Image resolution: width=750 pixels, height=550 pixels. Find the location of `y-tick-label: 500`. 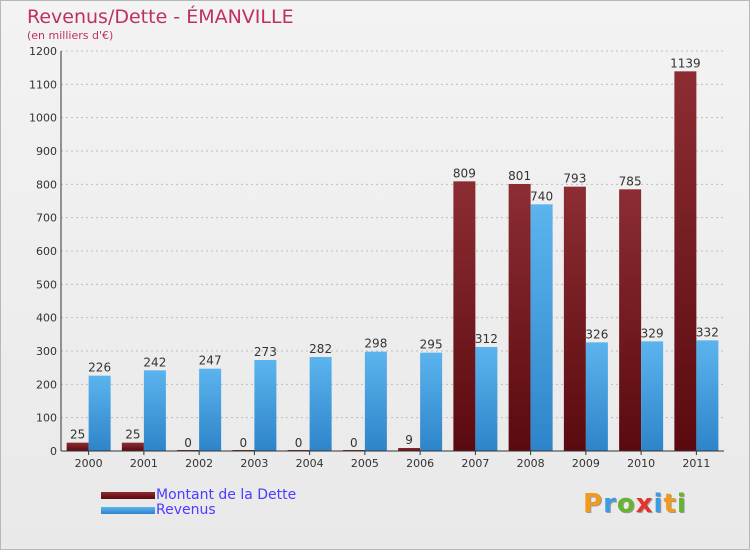

y-tick-label: 500 is located at coordinates (46, 284).